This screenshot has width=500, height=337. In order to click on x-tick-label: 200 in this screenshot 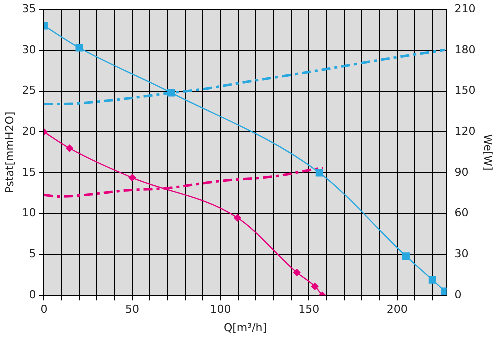, I will do `click(397, 309)`.